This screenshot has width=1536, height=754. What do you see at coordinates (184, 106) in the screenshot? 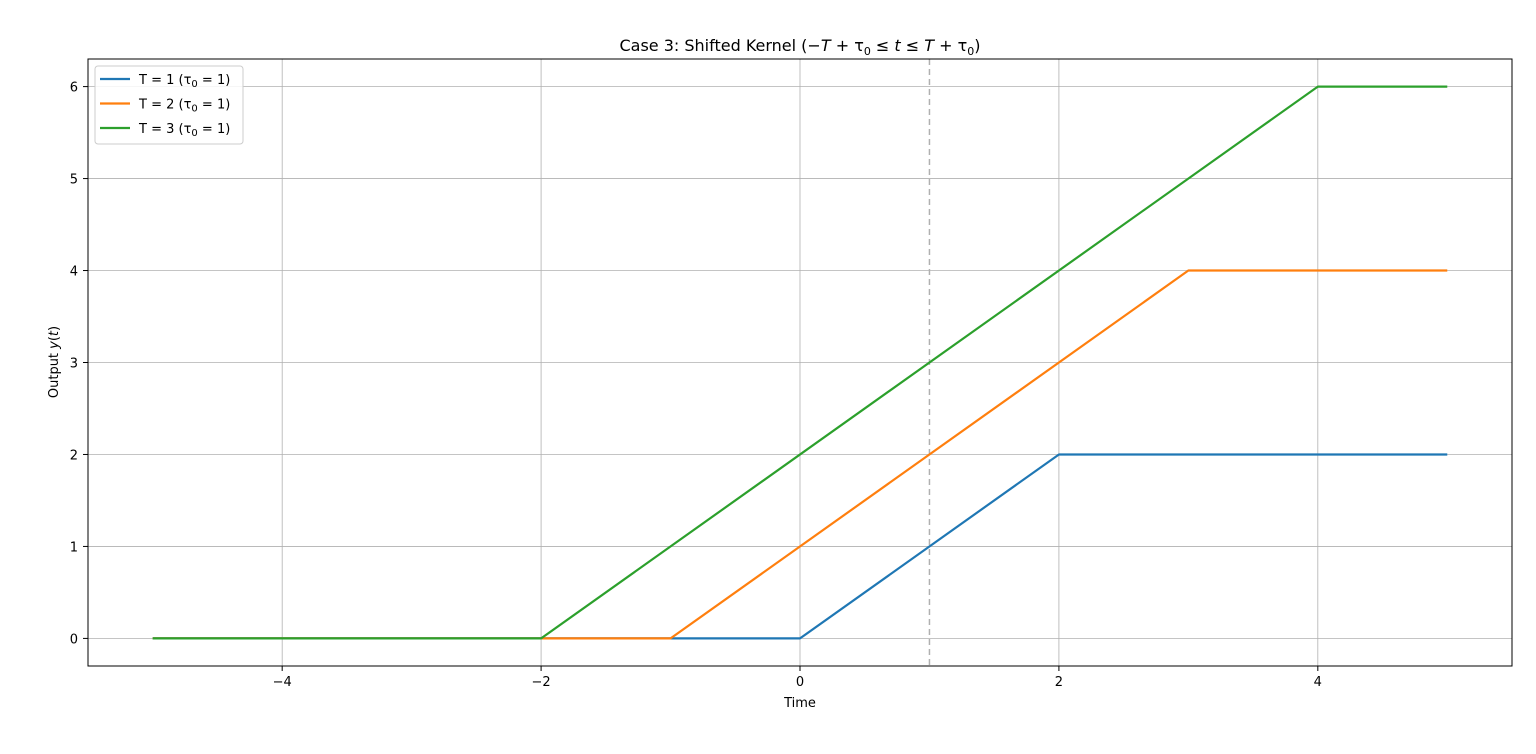
I see `legend-label-2: T = 2 (τ0 = 1)` at bounding box center [184, 106].